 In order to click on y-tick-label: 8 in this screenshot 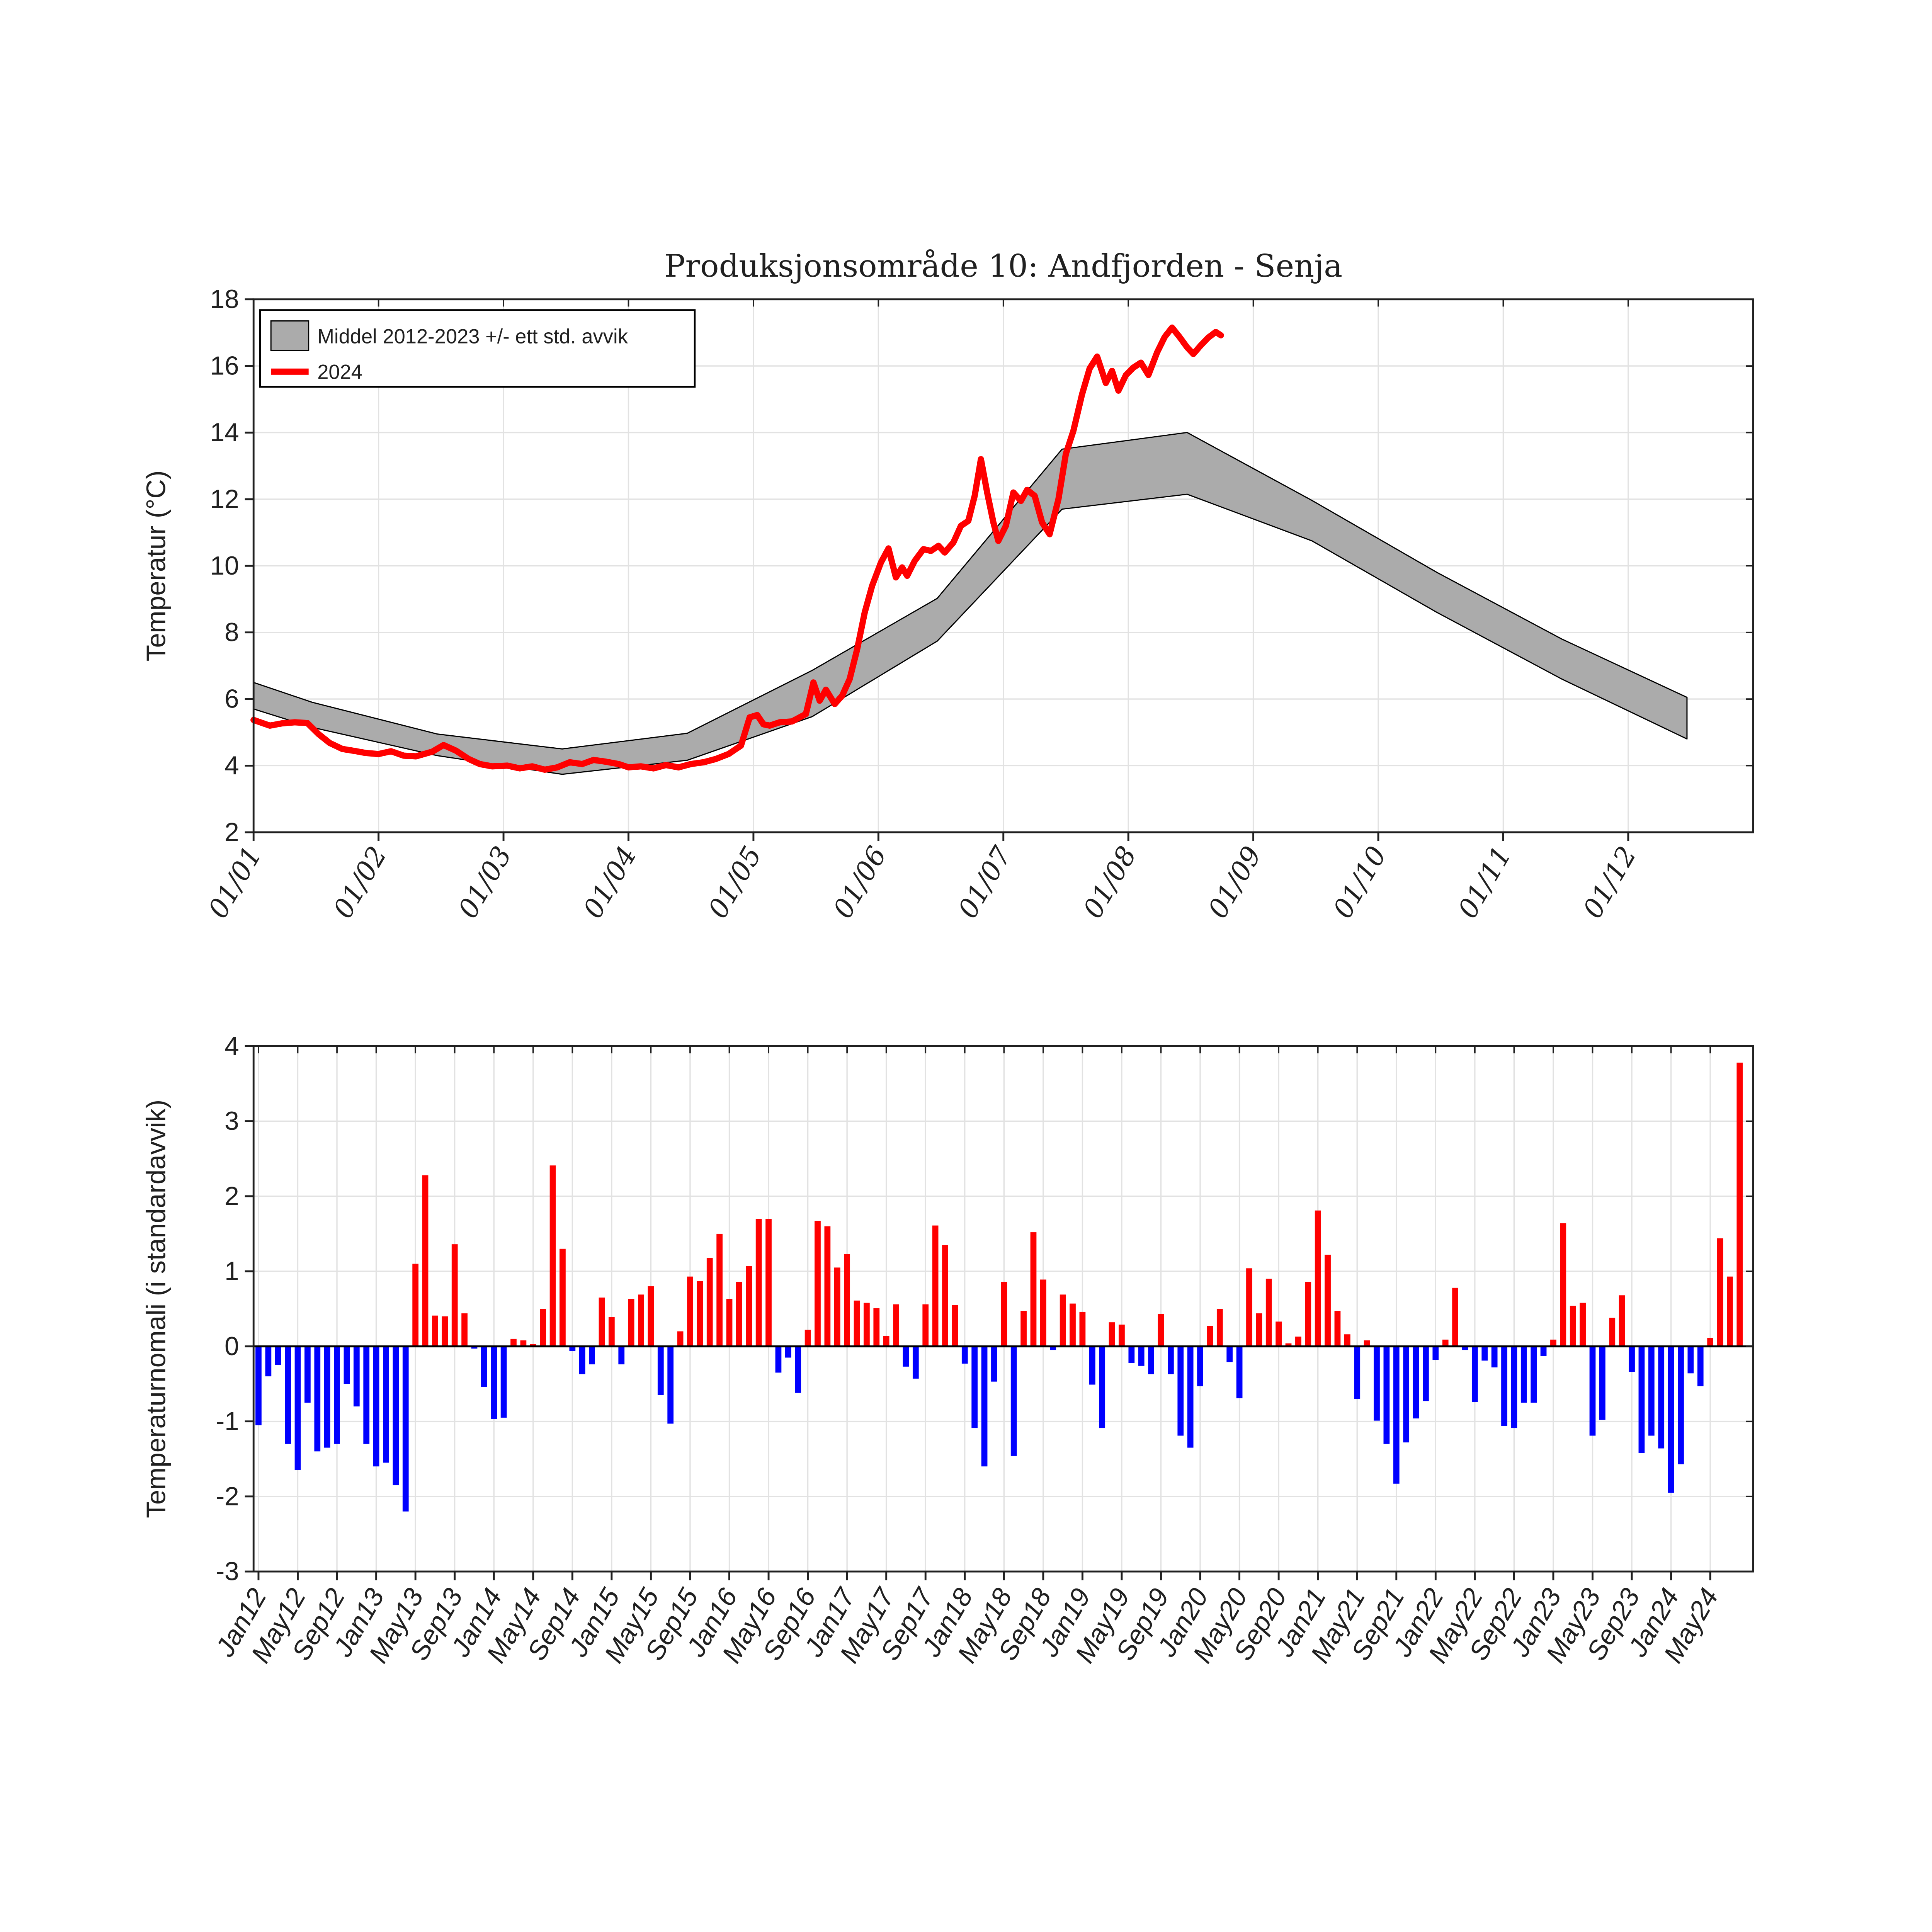, I will do `click(232, 632)`.